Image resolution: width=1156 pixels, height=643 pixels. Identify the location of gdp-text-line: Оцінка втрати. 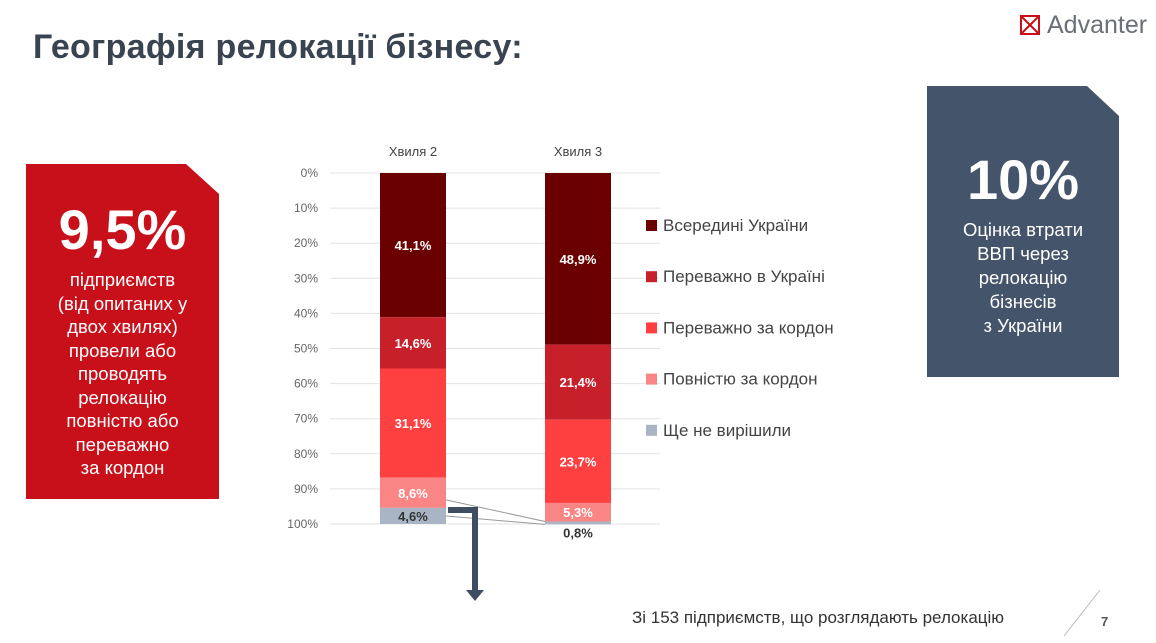
(1023, 229).